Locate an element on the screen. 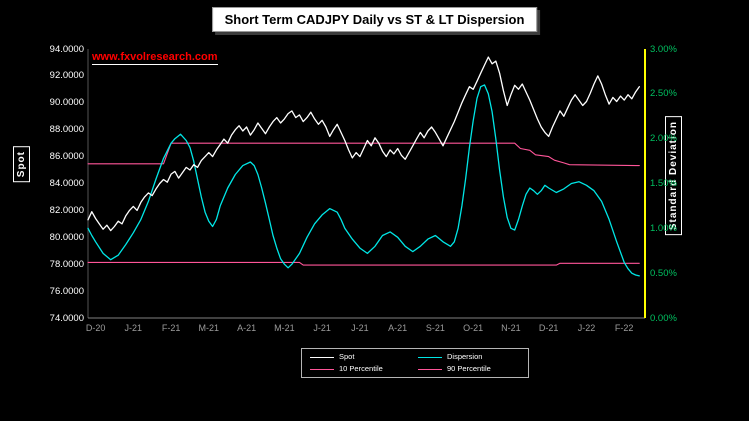 The image size is (749, 421). dispersion-legend-label: Dispersion is located at coordinates (465, 356).